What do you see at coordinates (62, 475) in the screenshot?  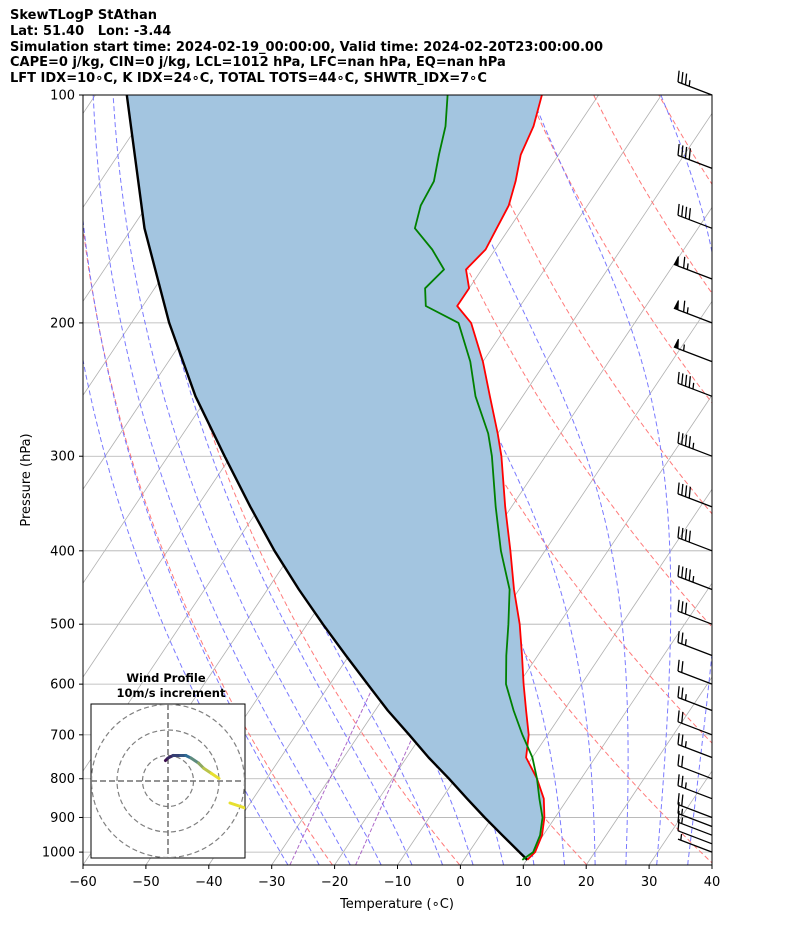 I see `y-axis: 100 200 300 400 500 600 700 800 900 1000` at bounding box center [62, 475].